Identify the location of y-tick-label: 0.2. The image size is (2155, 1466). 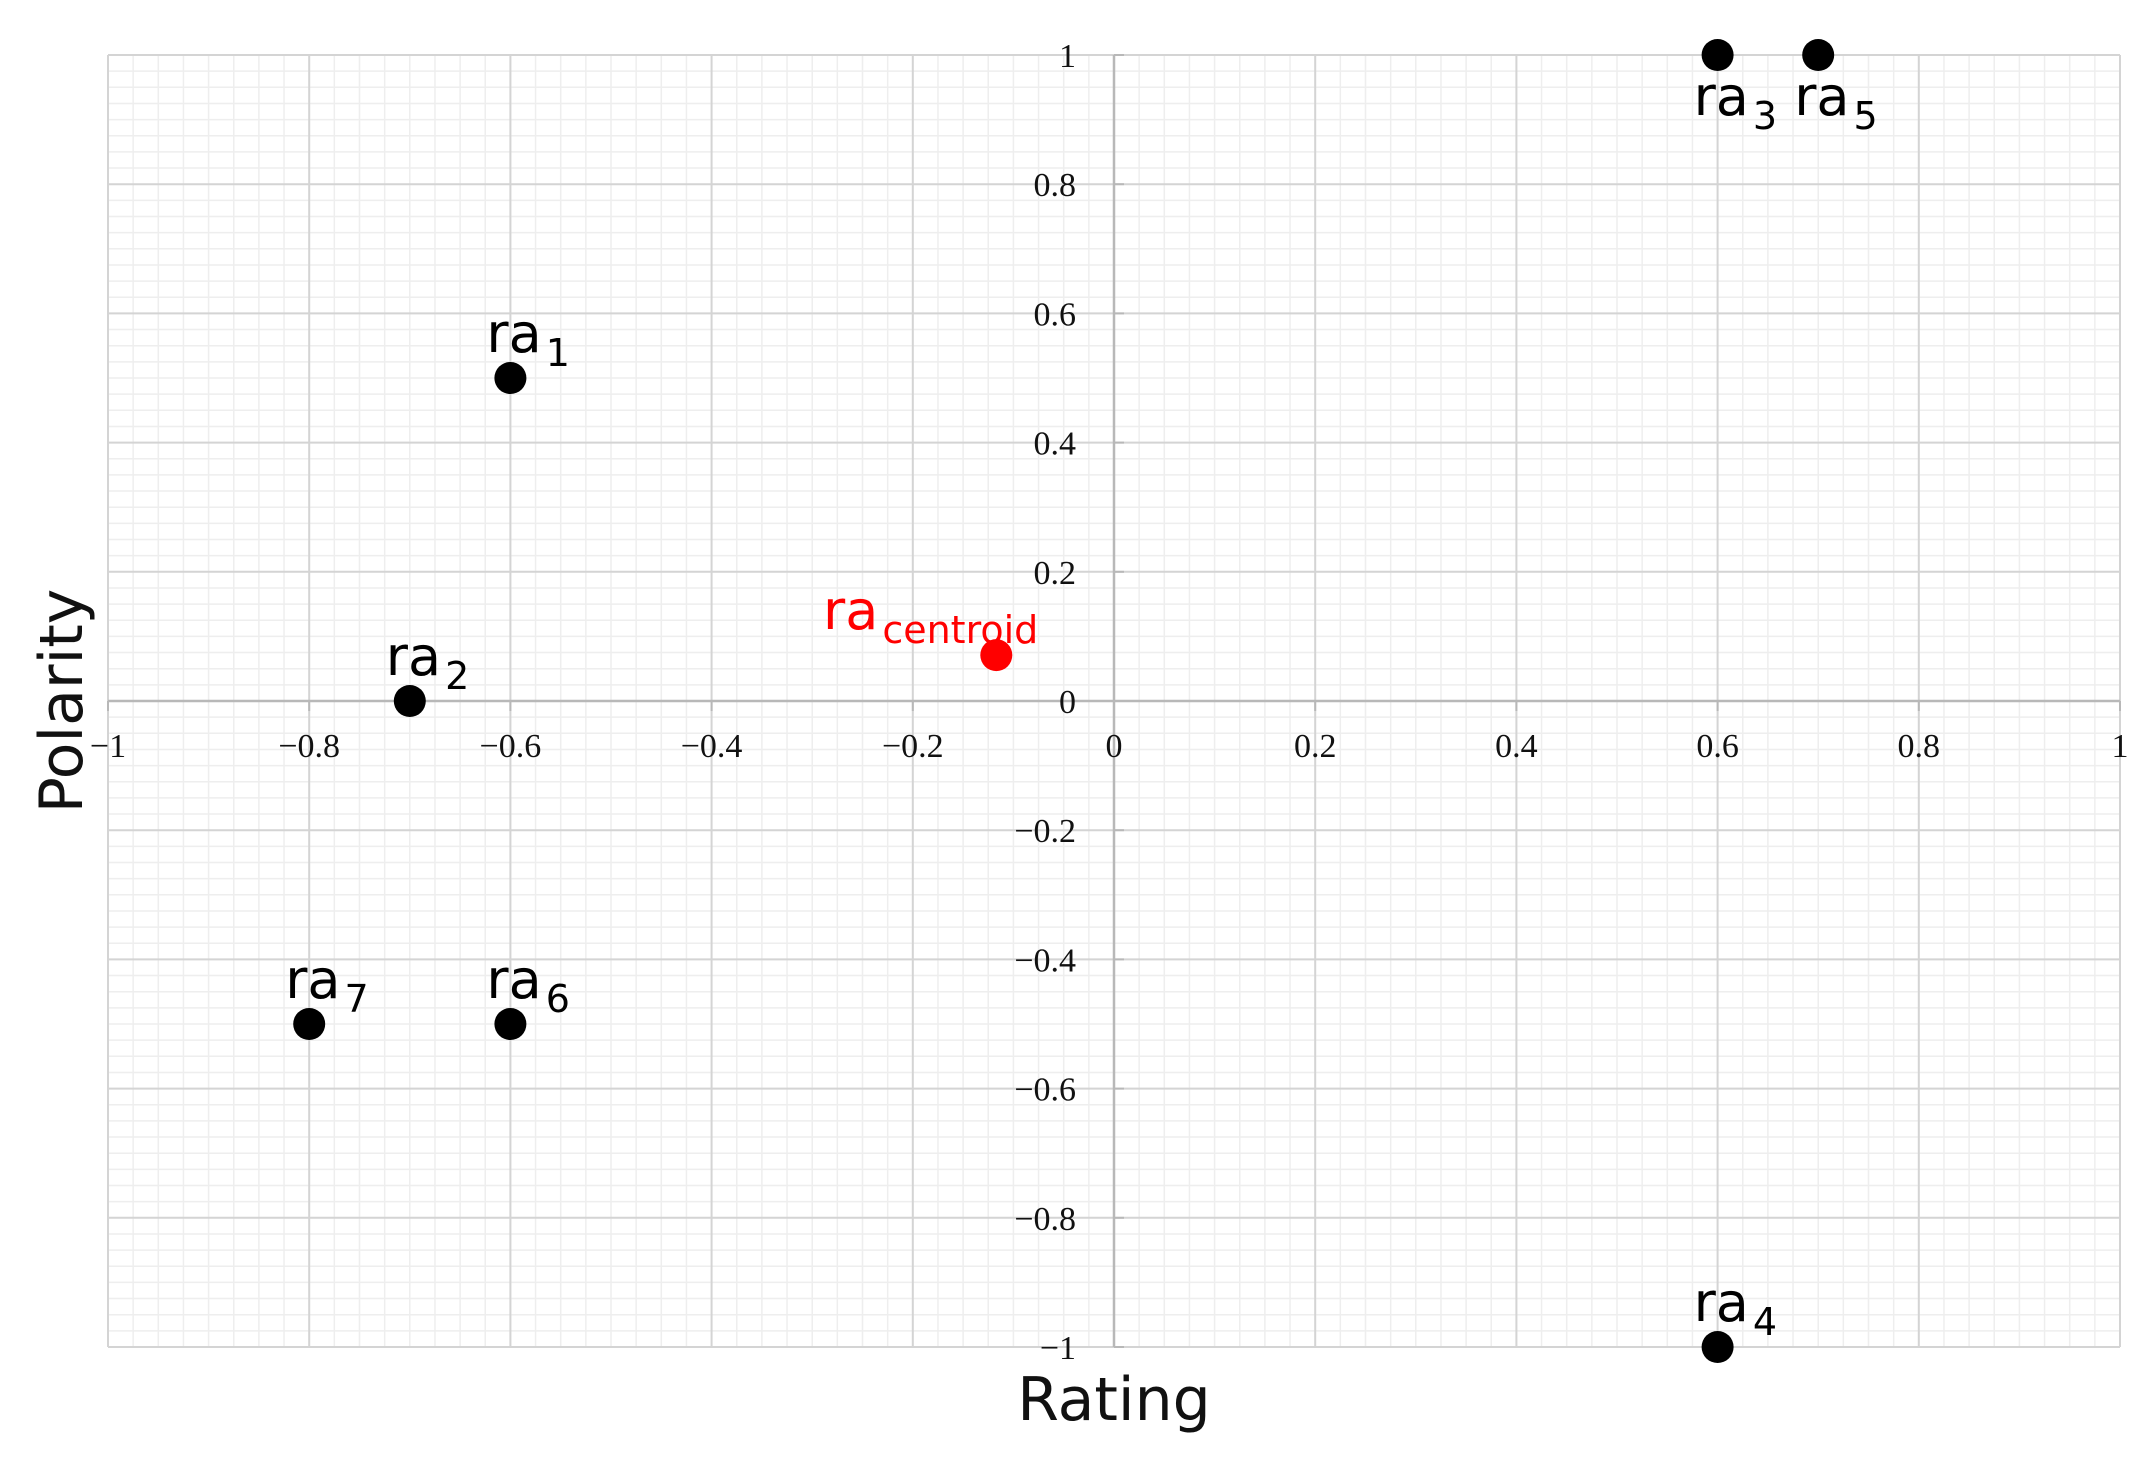
(1055, 573).